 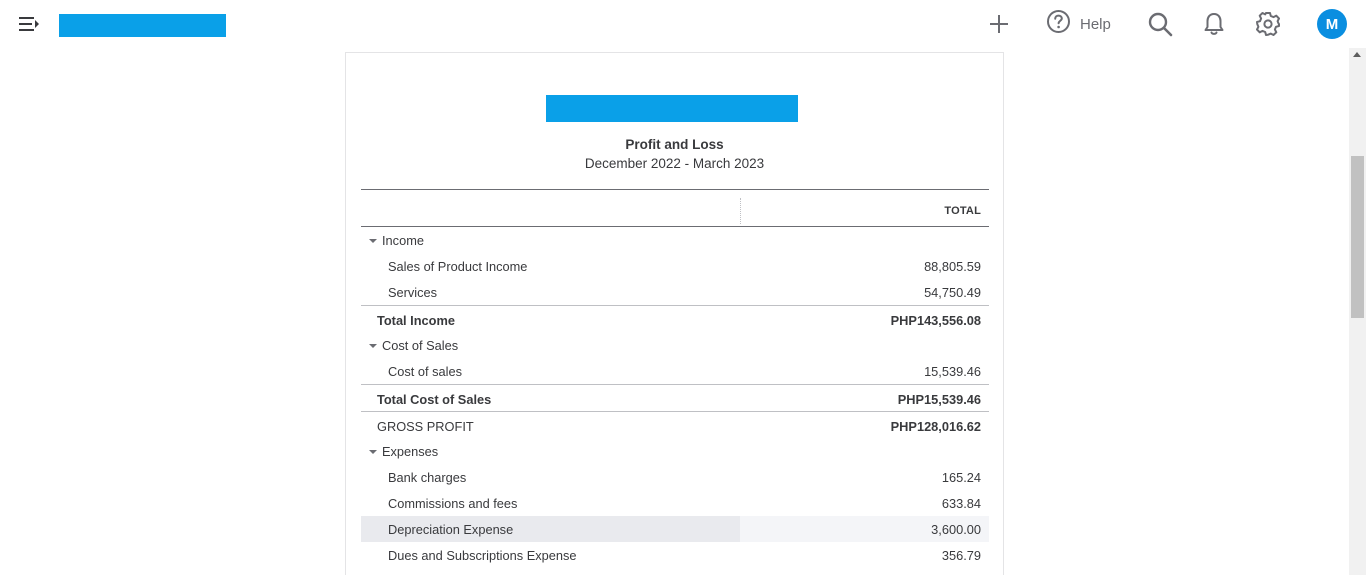 I want to click on row-label: Total Income, so click(x=416, y=320).